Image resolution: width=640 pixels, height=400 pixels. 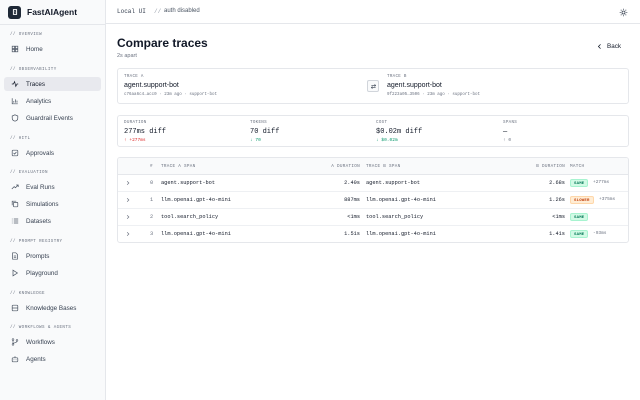 What do you see at coordinates (152, 217) in the screenshot?
I see `span-index: 2` at bounding box center [152, 217].